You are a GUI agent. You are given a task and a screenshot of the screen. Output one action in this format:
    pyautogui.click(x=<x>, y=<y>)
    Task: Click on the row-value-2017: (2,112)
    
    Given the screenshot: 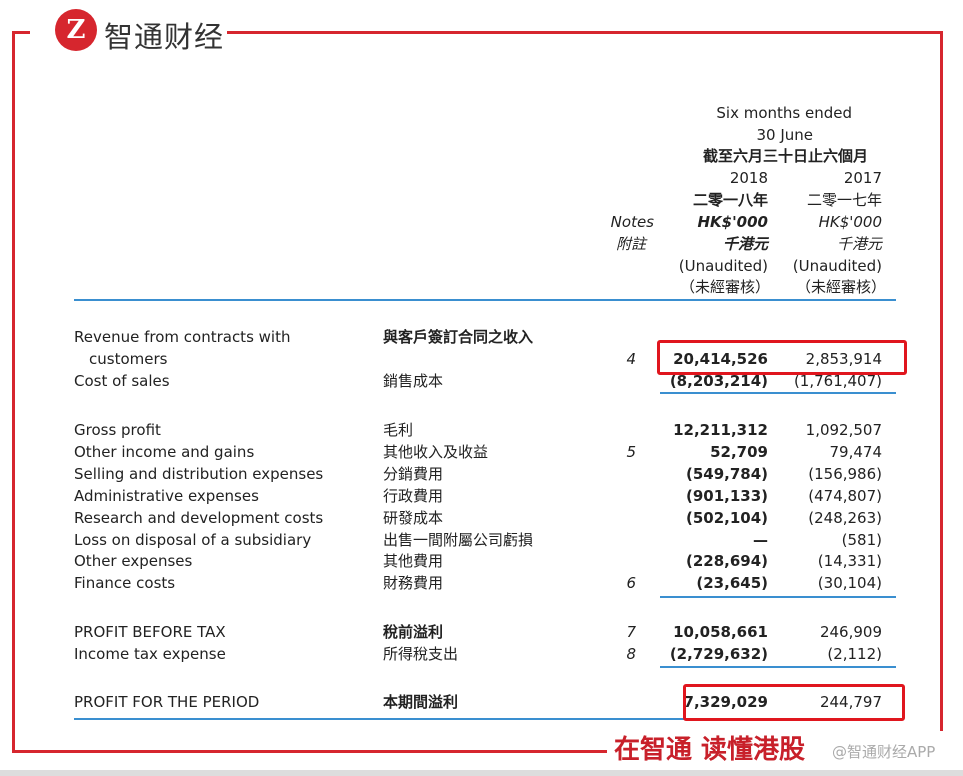 What is the action you would take?
    pyautogui.click(x=854, y=654)
    